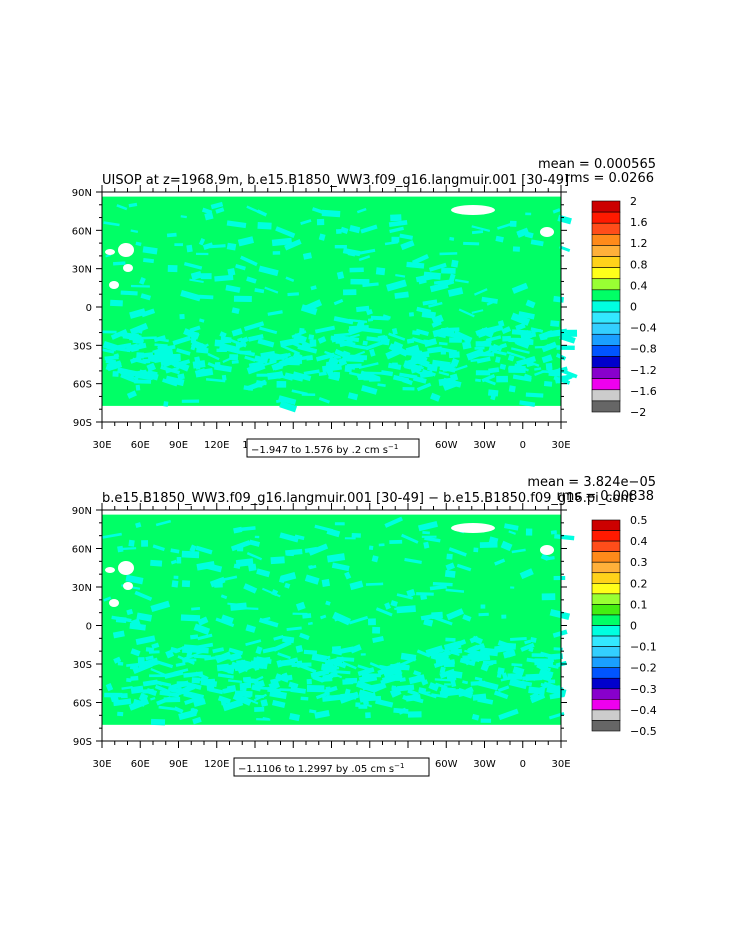  What do you see at coordinates (639, 562) in the screenshot?
I see `colorbar-label: 0.3` at bounding box center [639, 562].